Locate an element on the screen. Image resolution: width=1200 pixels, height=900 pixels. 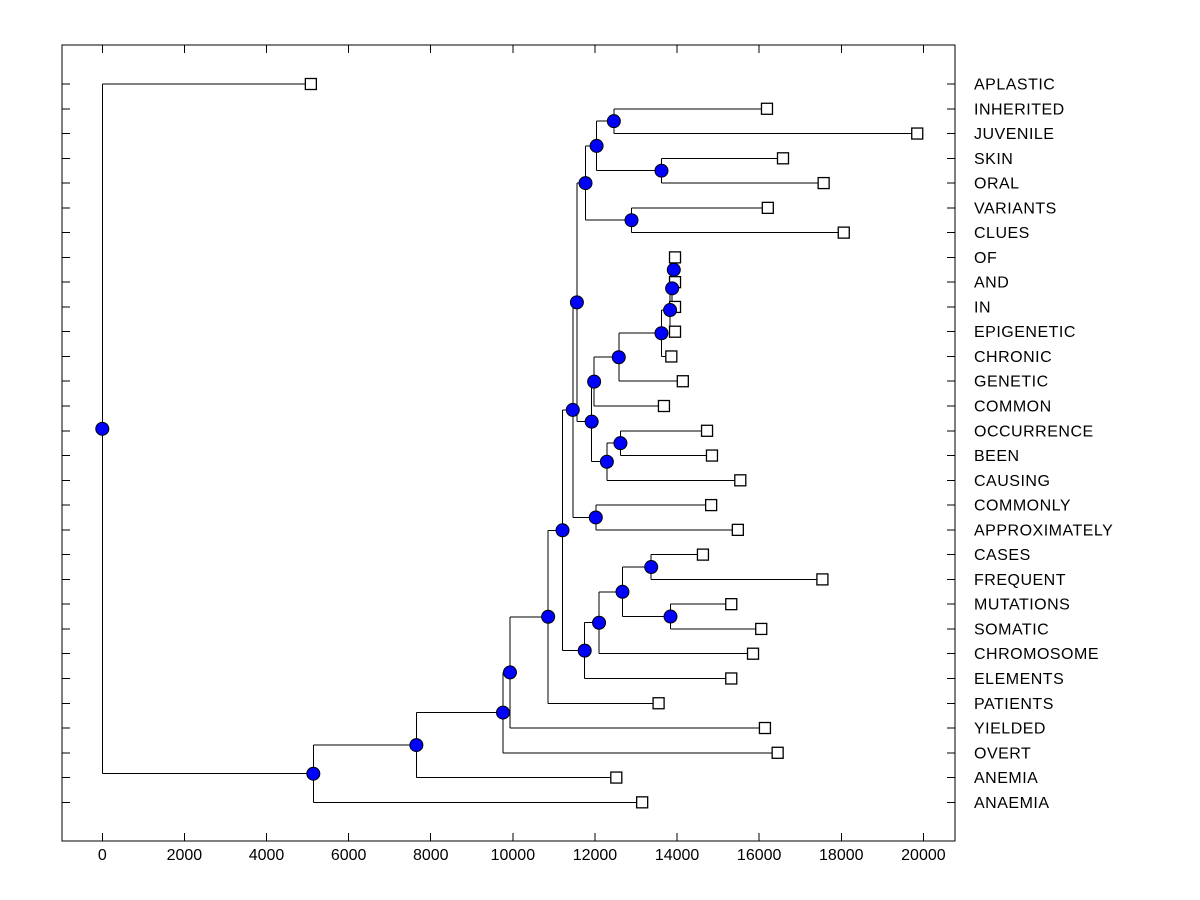
x-axis-tick-label: 2000 is located at coordinates (185, 855).